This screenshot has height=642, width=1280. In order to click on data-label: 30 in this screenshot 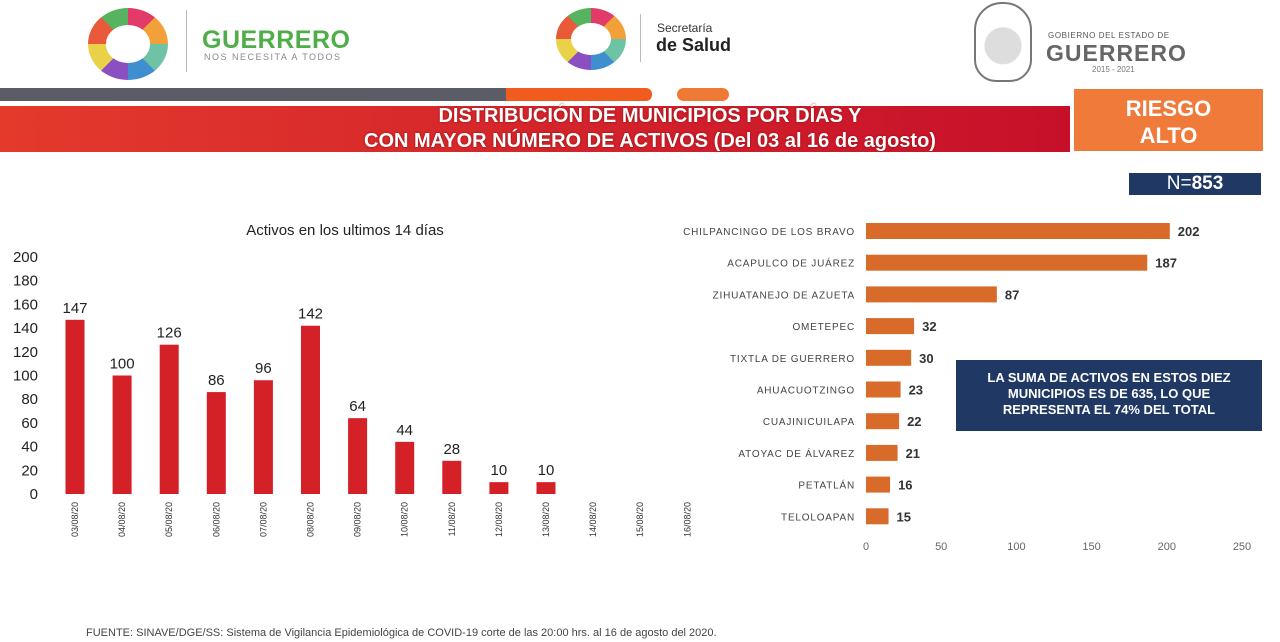, I will do `click(926, 358)`.